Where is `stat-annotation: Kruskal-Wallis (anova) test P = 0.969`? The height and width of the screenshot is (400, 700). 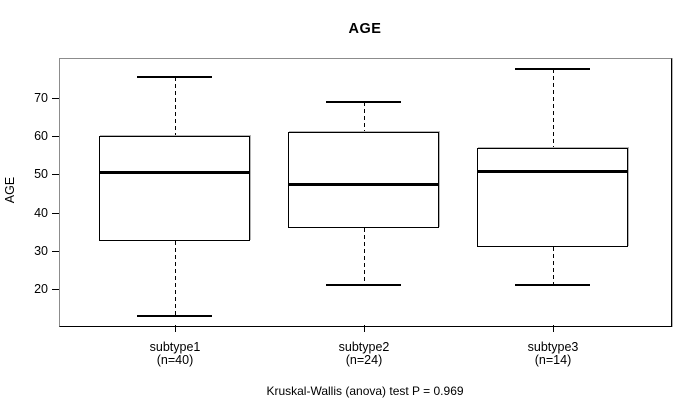 stat-annotation: Kruskal-Wallis (anova) test P = 0.969 is located at coordinates (365, 391).